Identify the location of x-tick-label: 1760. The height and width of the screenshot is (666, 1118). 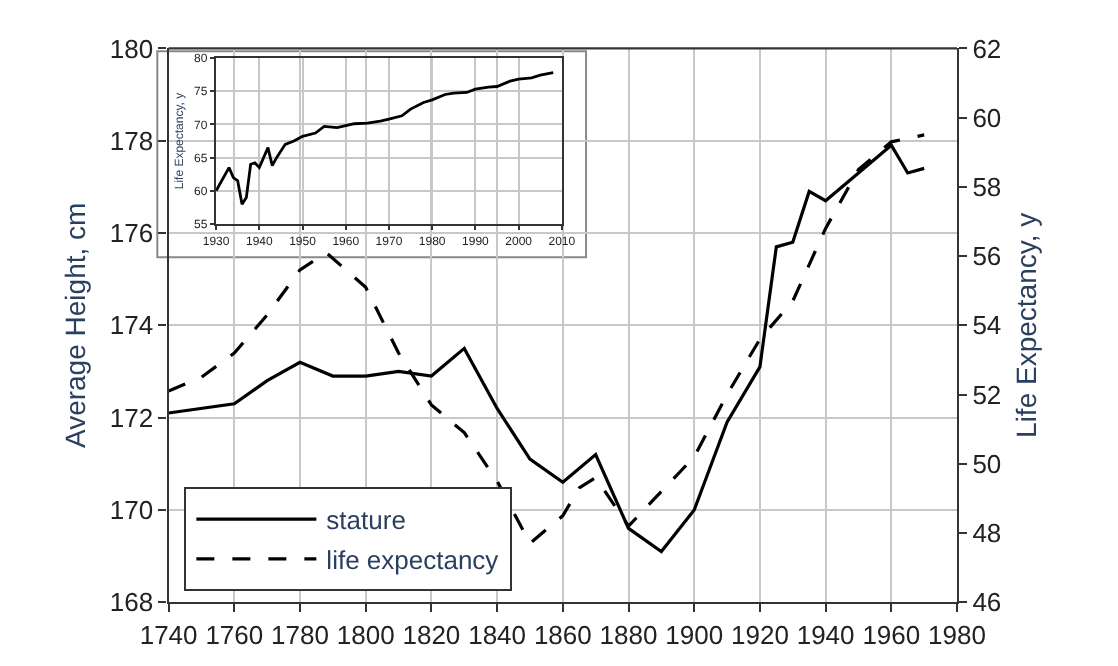
(234, 634).